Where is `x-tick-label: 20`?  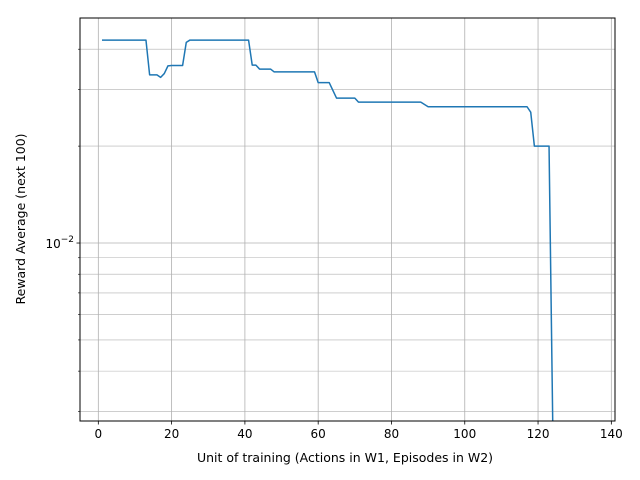 x-tick-label: 20 is located at coordinates (171, 434).